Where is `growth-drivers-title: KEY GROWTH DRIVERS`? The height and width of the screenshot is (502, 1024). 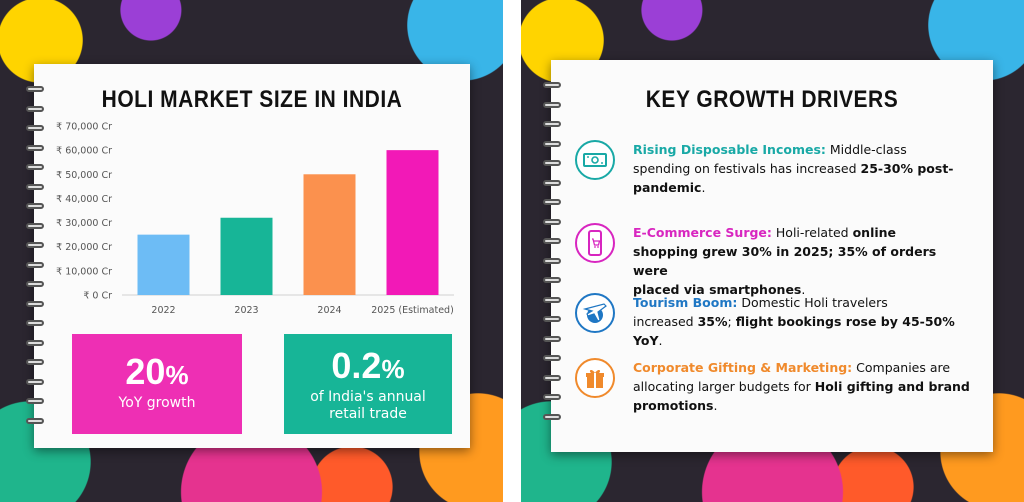 growth-drivers-title: KEY GROWTH DRIVERS is located at coordinates (772, 99).